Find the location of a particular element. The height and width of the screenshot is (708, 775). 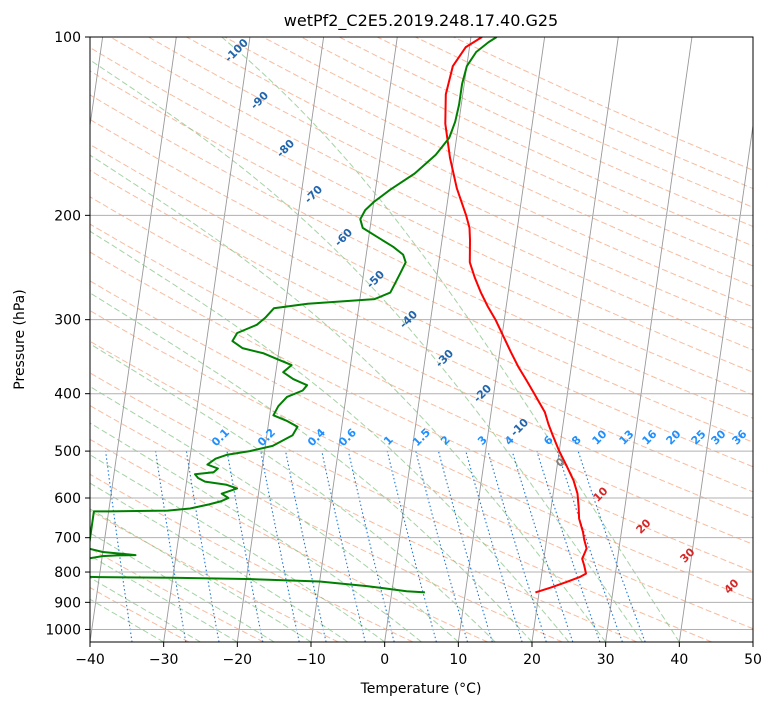

chart-title: wetPf2_C2E5.2019.248.17.40.G25 is located at coordinates (421, 21).